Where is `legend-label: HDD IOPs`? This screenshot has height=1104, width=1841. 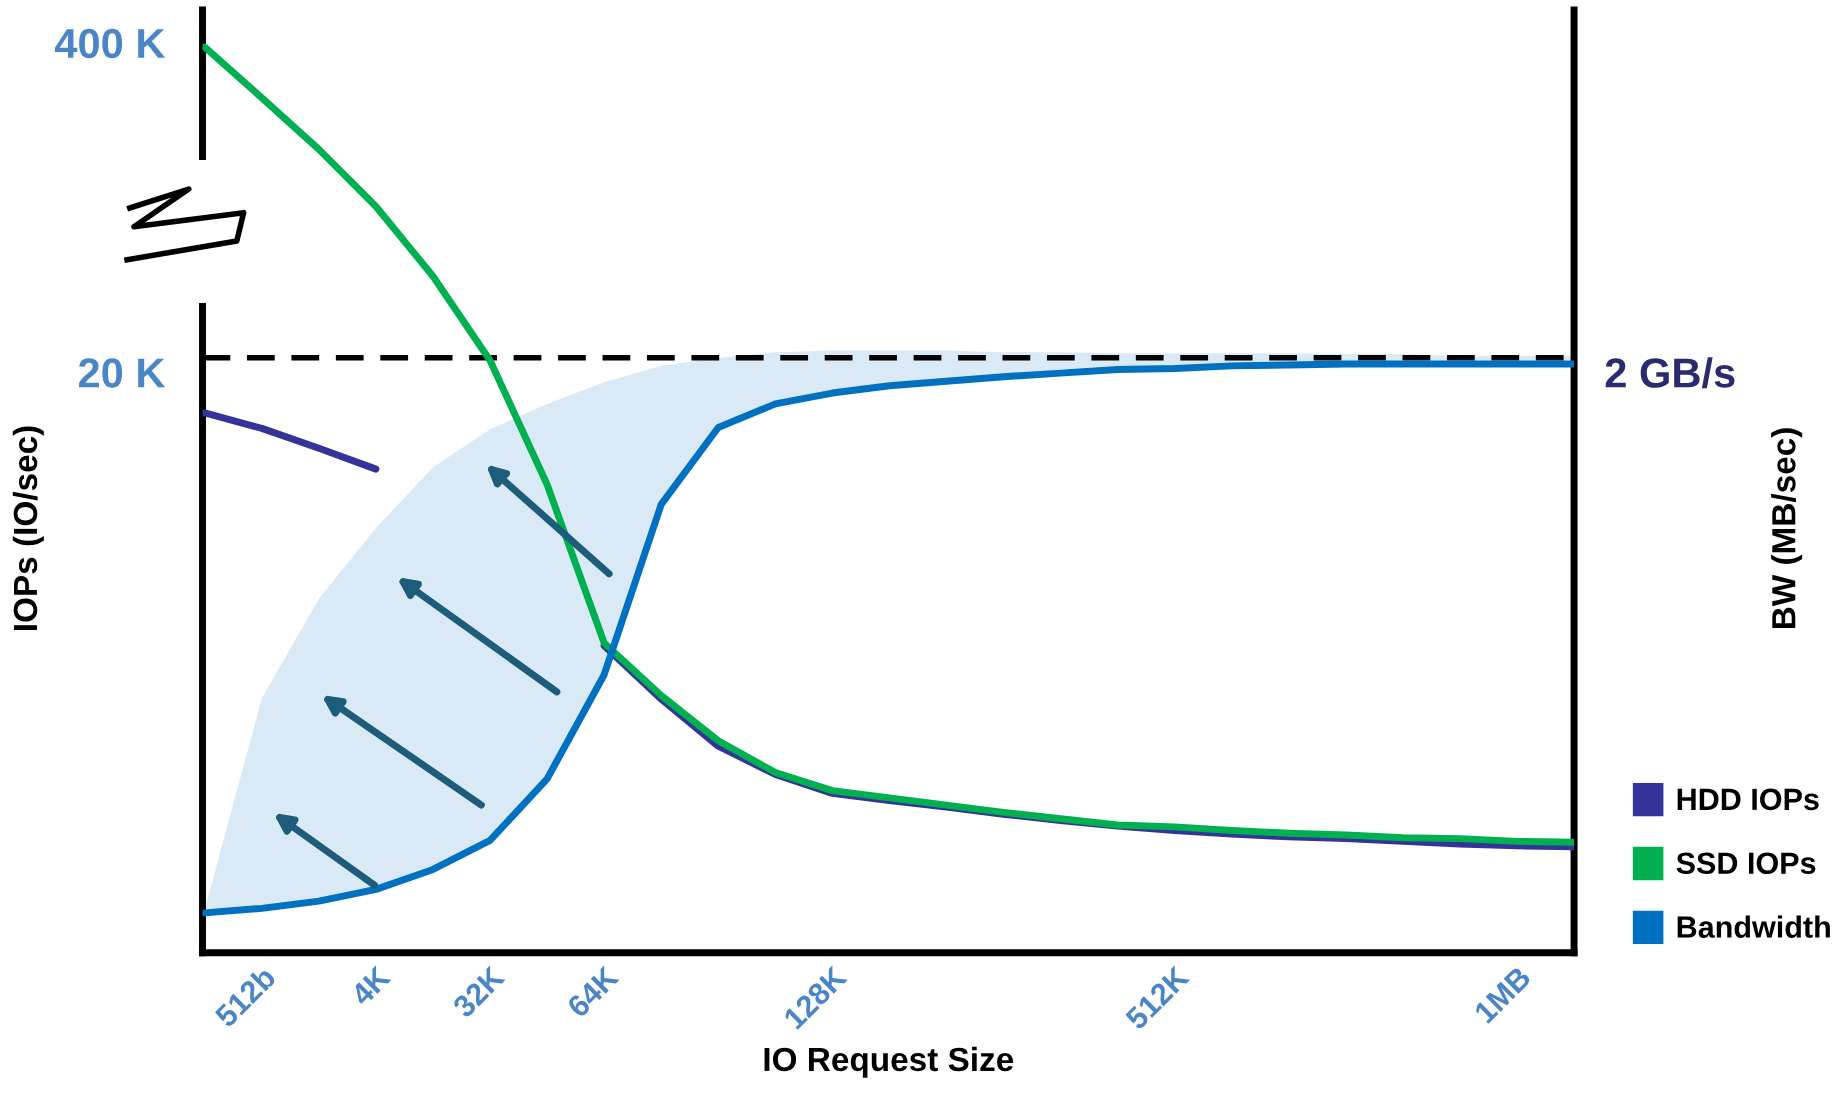
legend-label: HDD IOPs is located at coordinates (1748, 799).